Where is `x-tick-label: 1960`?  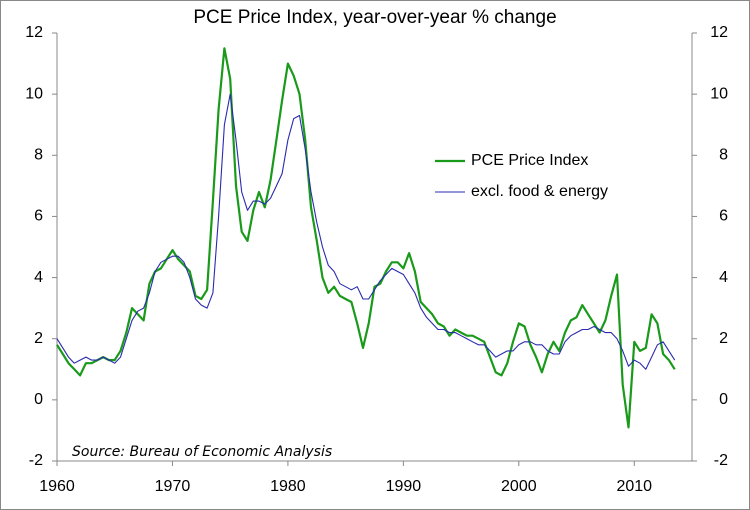 x-tick-label: 1960 is located at coordinates (57, 486).